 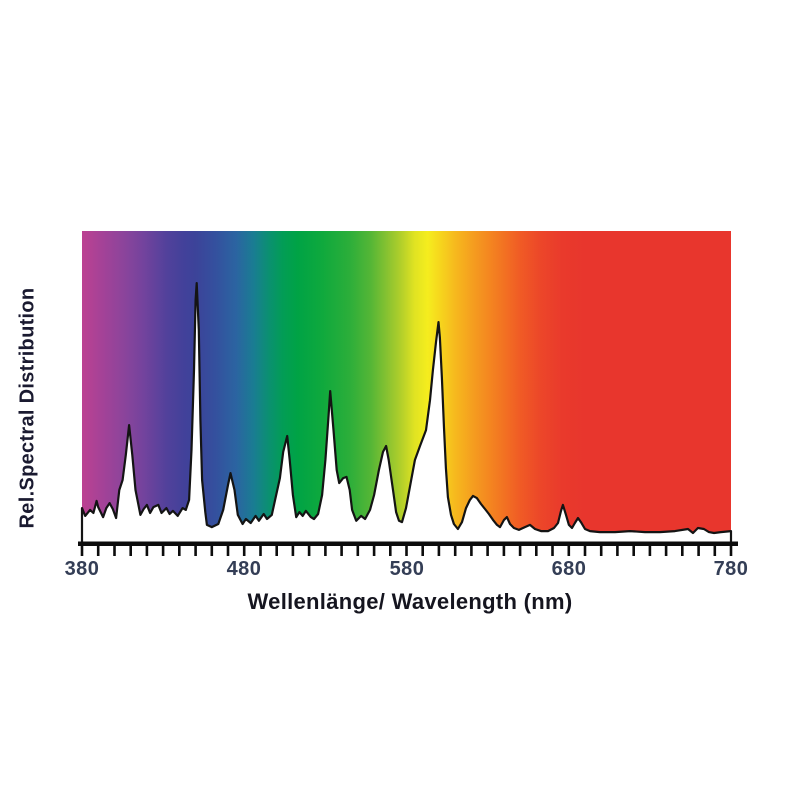 I want to click on x-tick-label: 680, so click(x=569, y=569).